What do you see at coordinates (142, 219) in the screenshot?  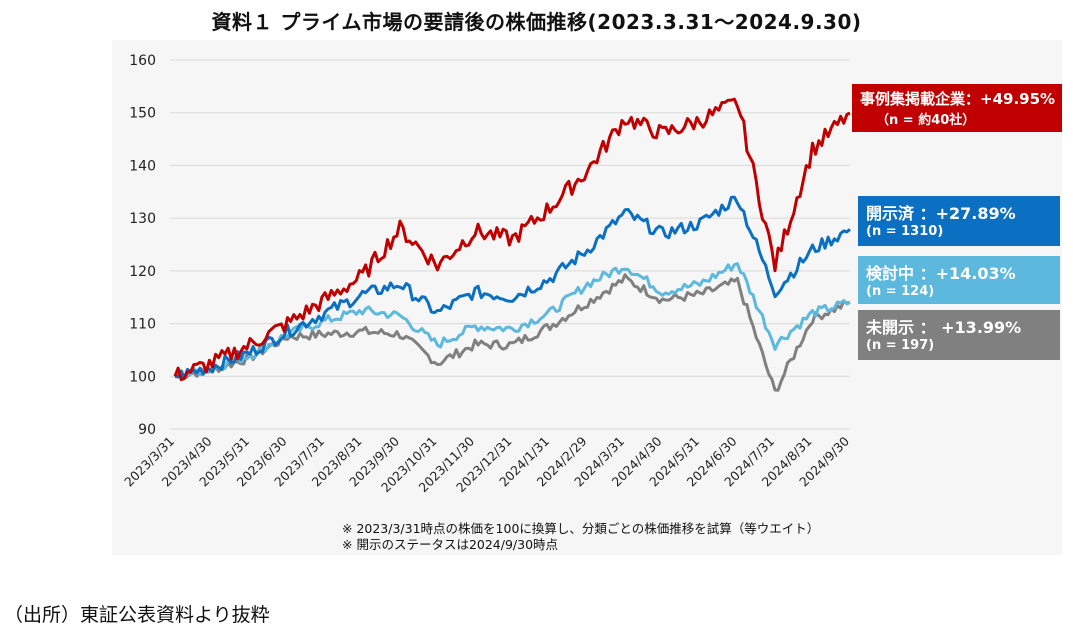 I see `y-tick-label-130: 130` at bounding box center [142, 219].